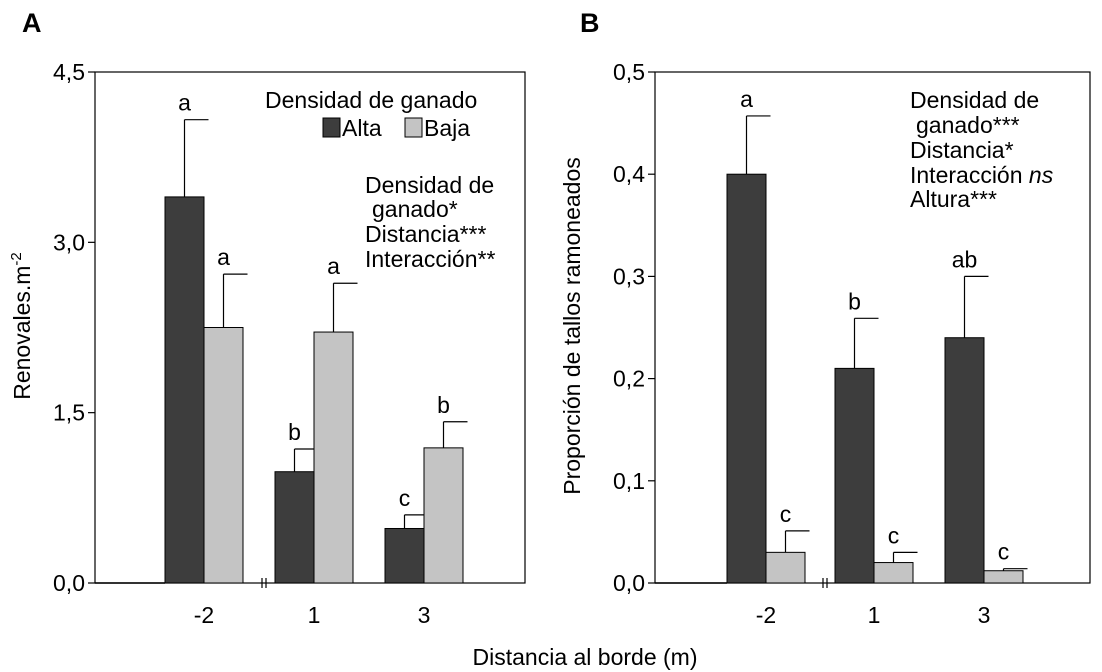  Describe the element at coordinates (331, 127) in the screenshot. I see `legend-swatch-alta` at that location.